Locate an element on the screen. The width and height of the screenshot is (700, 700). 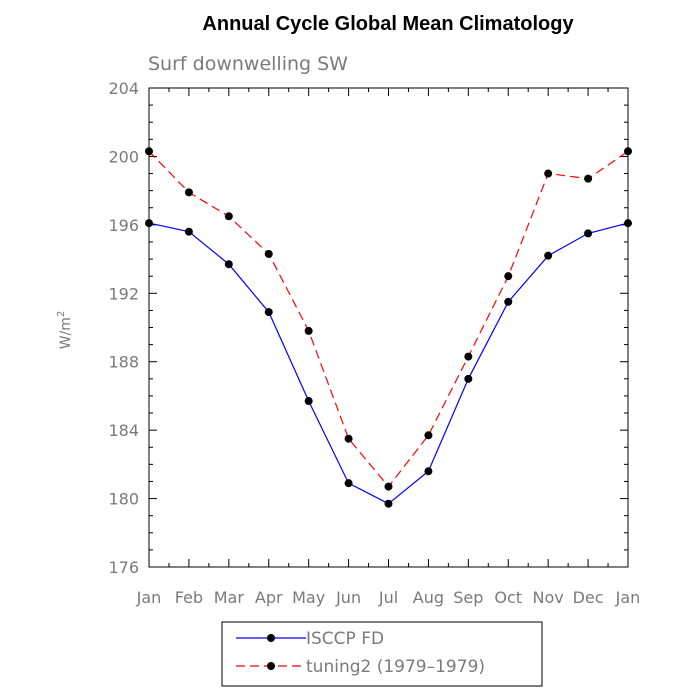
y-axis-label: W/m2 is located at coordinates (65, 330).